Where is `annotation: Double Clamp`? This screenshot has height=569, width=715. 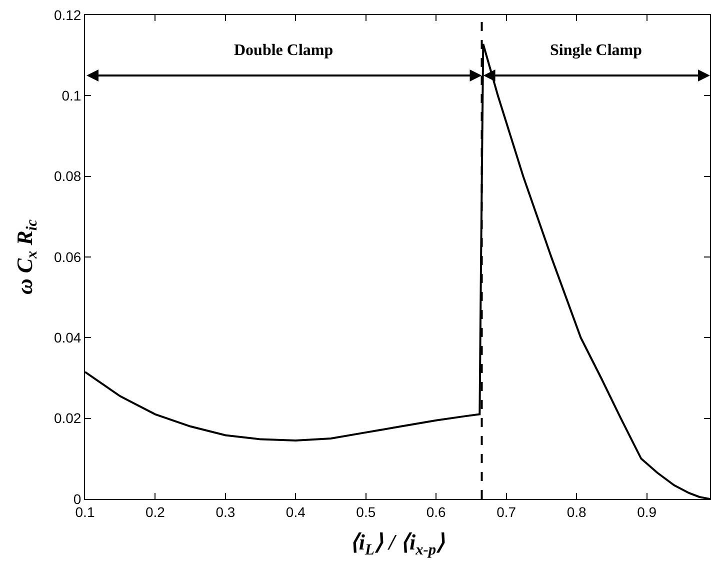 annotation: Double Clamp is located at coordinates (284, 50).